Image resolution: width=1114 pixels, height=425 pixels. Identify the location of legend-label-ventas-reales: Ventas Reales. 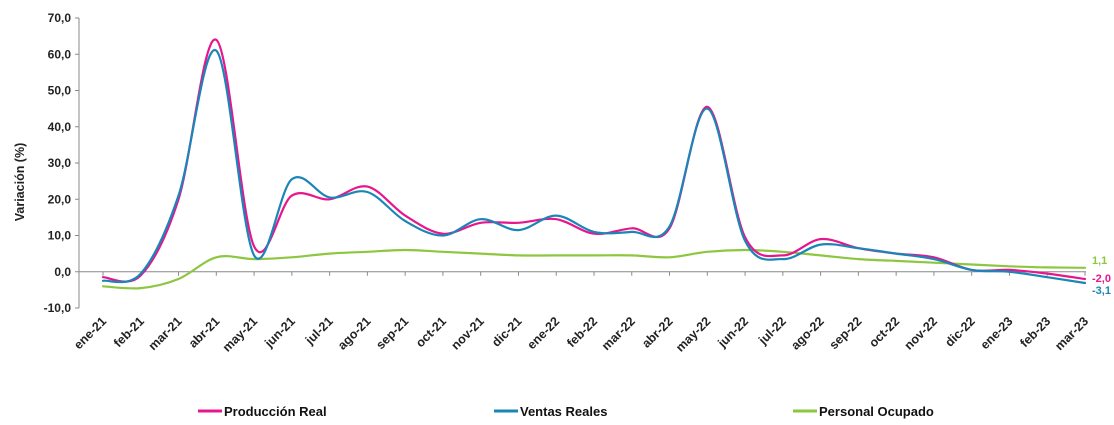
(563, 411).